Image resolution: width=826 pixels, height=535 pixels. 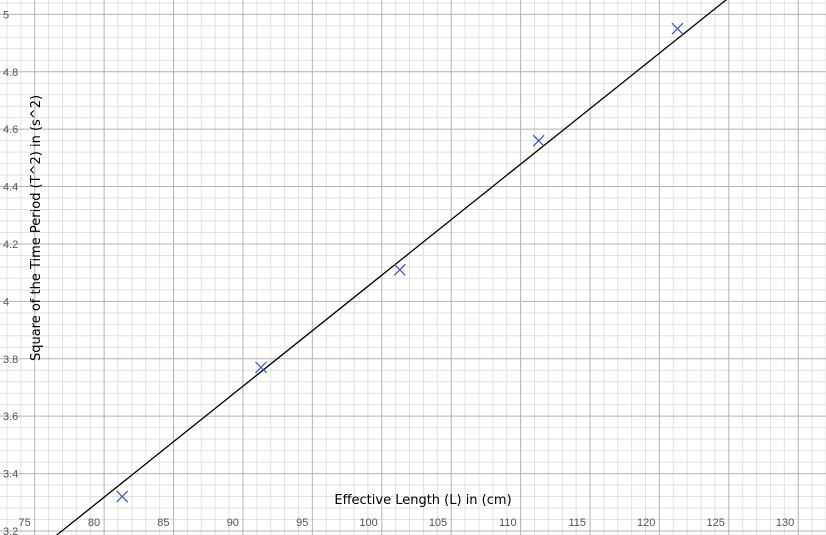 What do you see at coordinates (406, 523) in the screenshot?
I see `x-axis-tick-labels: 75 80 85 90 95 100 105 110 115 120 125 130` at bounding box center [406, 523].